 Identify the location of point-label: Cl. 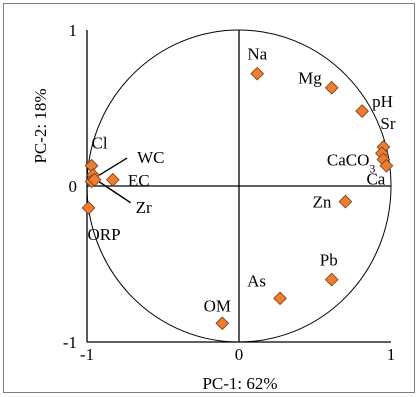
(100, 143).